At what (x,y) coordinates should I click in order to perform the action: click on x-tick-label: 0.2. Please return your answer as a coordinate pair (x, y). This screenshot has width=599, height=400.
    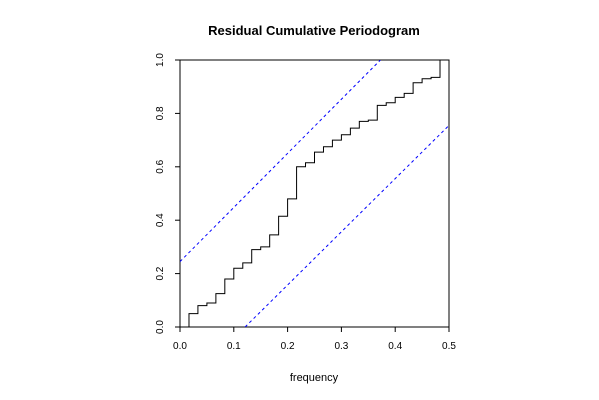
    Looking at the image, I should click on (288, 346).